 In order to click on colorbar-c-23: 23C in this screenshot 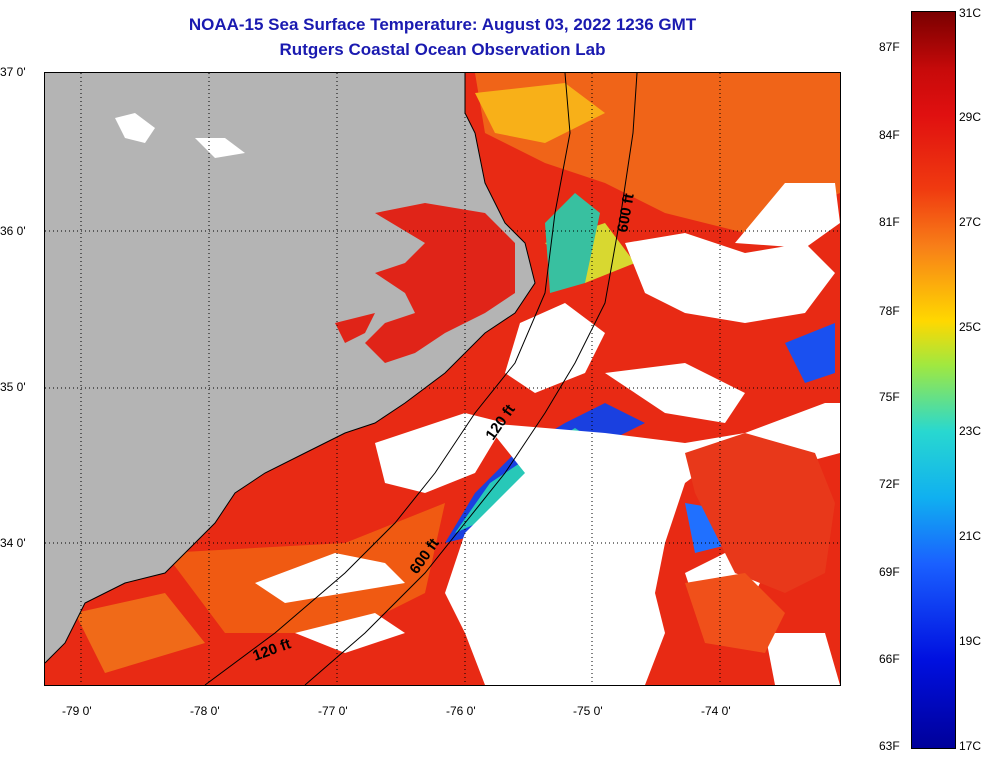, I will do `click(970, 431)`.